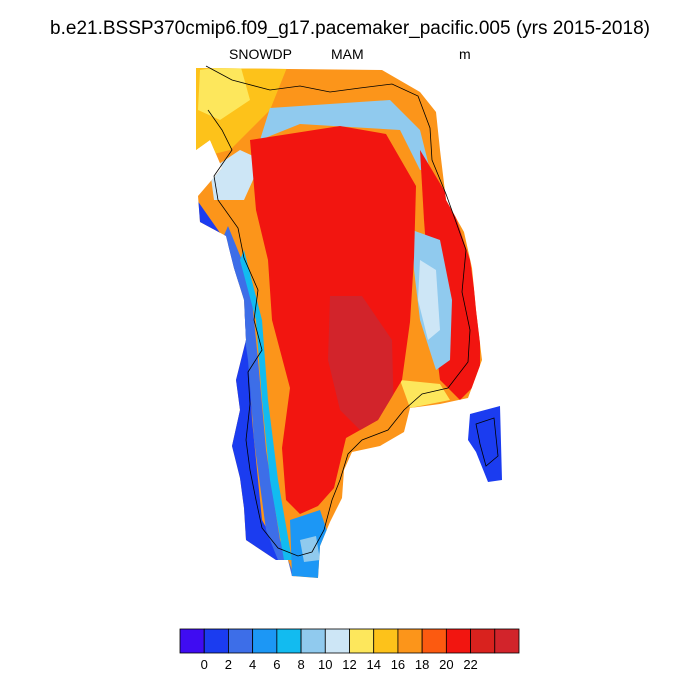 This screenshot has width=700, height=700. I want to click on colorbar-tick-label: 18, so click(422, 664).